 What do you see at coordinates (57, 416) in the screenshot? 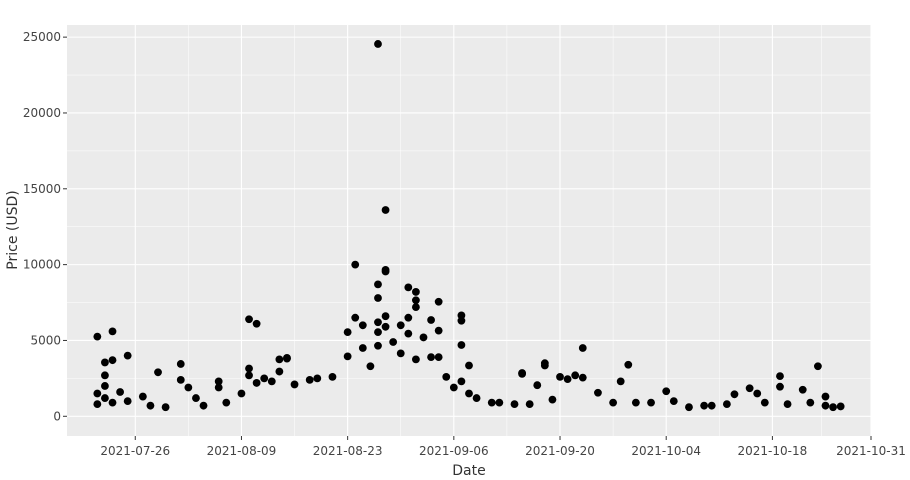
I see `y-tick-label: 0` at bounding box center [57, 416].